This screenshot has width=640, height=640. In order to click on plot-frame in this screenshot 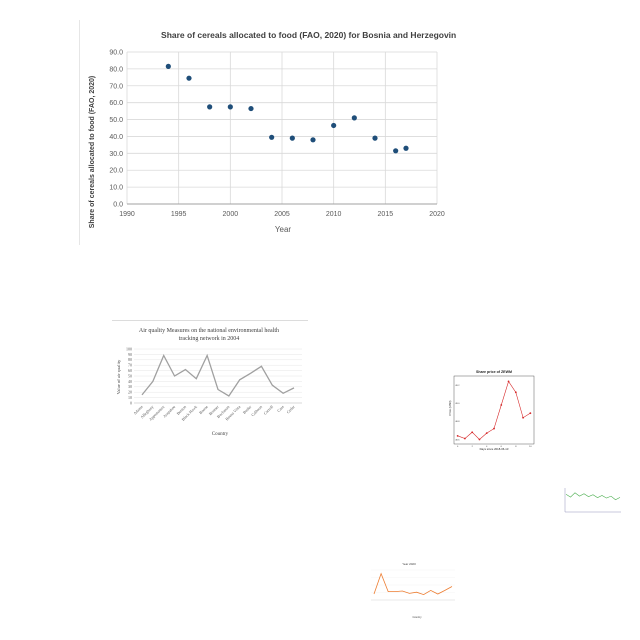, I will do `click(494, 410)`.